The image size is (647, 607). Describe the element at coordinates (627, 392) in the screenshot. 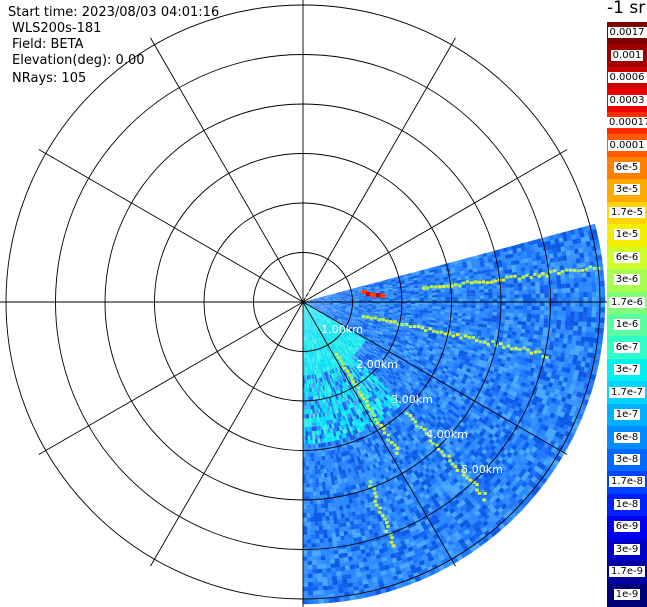

I see `colorbar-label: 1.7e-7` at that location.